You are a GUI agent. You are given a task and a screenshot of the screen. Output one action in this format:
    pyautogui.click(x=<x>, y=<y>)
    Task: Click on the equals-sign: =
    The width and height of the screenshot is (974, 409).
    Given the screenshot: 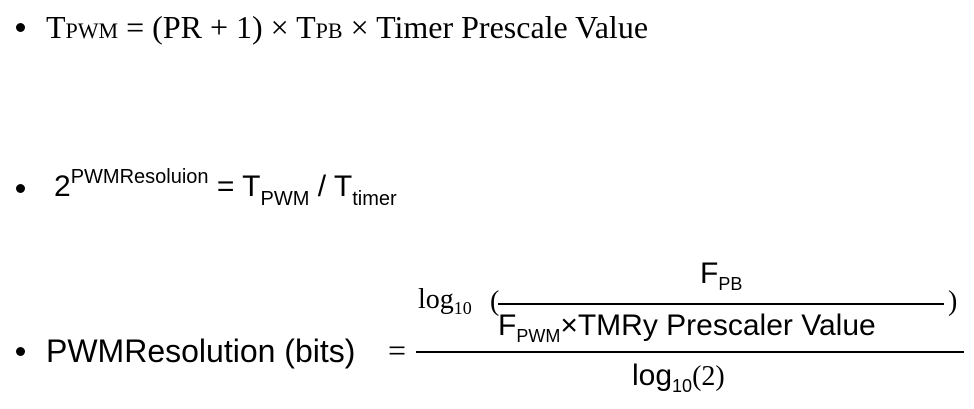 What is the action you would take?
    pyautogui.click(x=397, y=350)
    